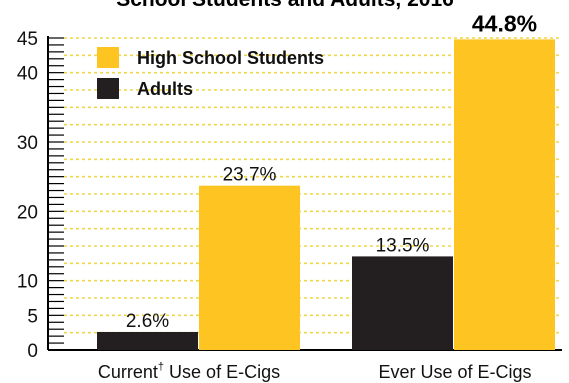 This screenshot has height=383, width=569. What do you see at coordinates (27, 212) in the screenshot?
I see `y-tick-label: 20` at bounding box center [27, 212].